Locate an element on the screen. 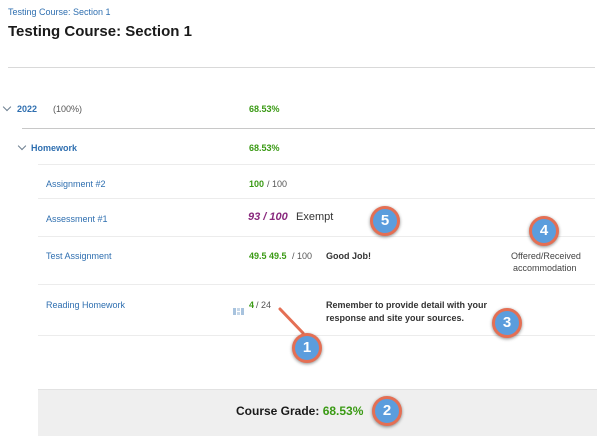 The width and height of the screenshot is (611, 448). course-grade-value: 68.53% is located at coordinates (343, 411).